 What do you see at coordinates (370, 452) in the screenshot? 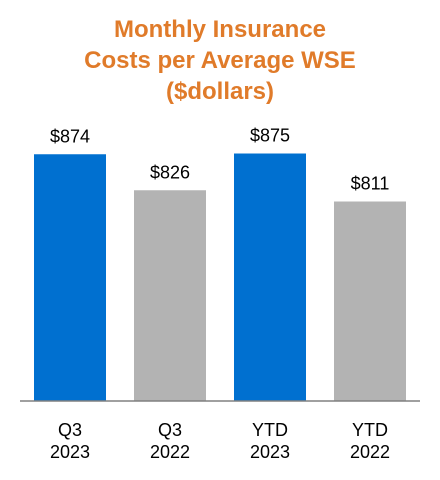
I see `category-label-4-line-2: 2022` at bounding box center [370, 452].